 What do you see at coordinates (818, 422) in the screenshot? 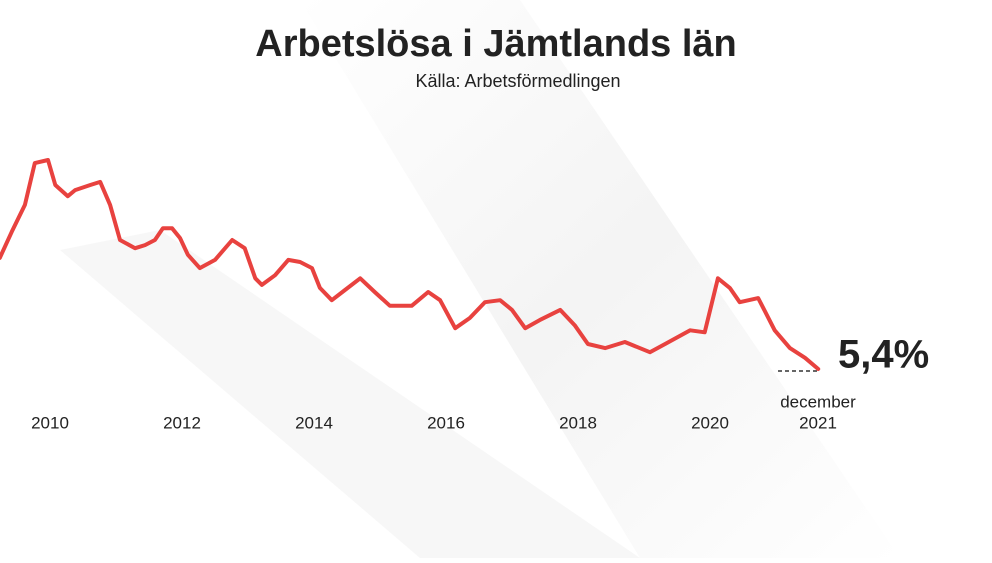
I see `end-year-label: 2021` at bounding box center [818, 422].